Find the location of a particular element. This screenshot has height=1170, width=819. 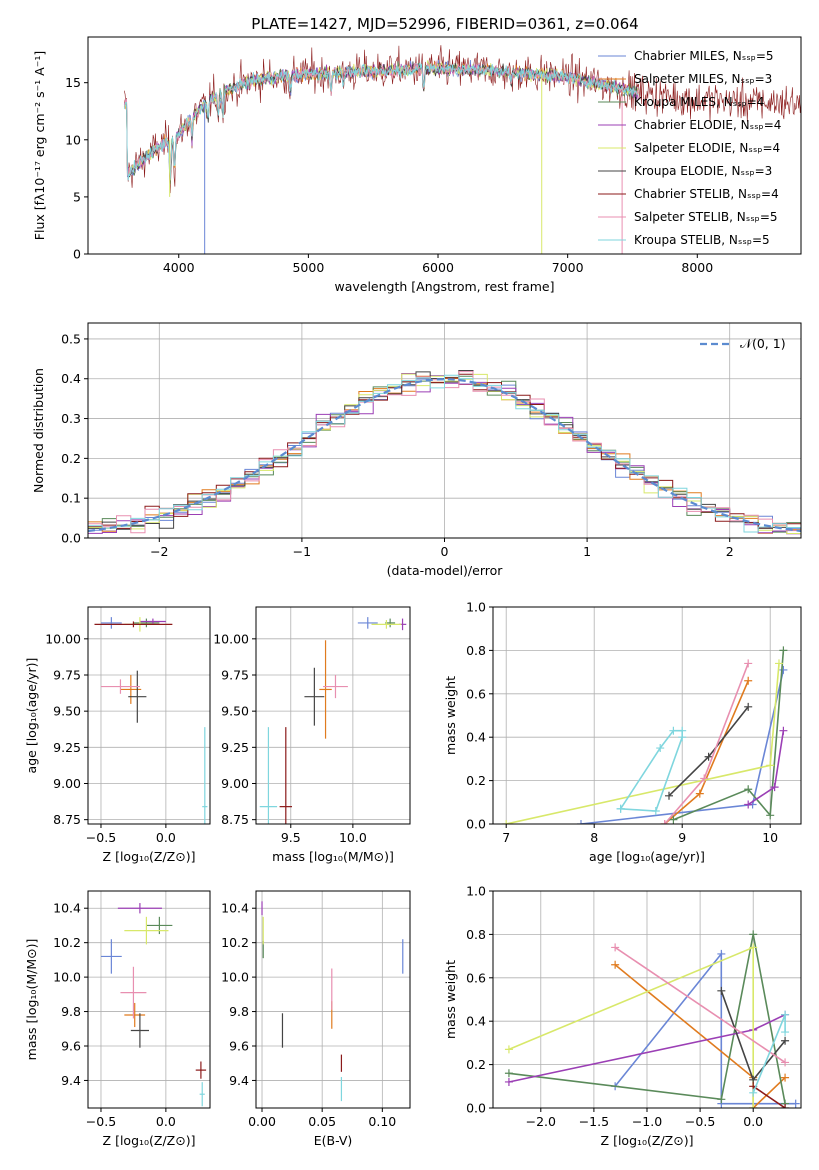

x-tick-label: −1.0 is located at coordinates (647, 1121).